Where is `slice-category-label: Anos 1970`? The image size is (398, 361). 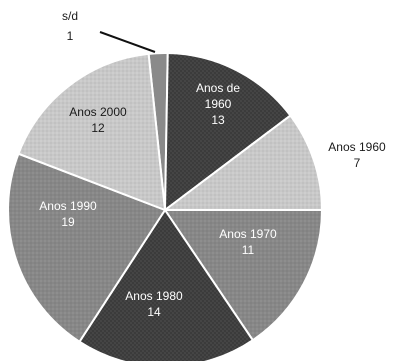
slice-category-label: Anos 1970 is located at coordinates (248, 234).